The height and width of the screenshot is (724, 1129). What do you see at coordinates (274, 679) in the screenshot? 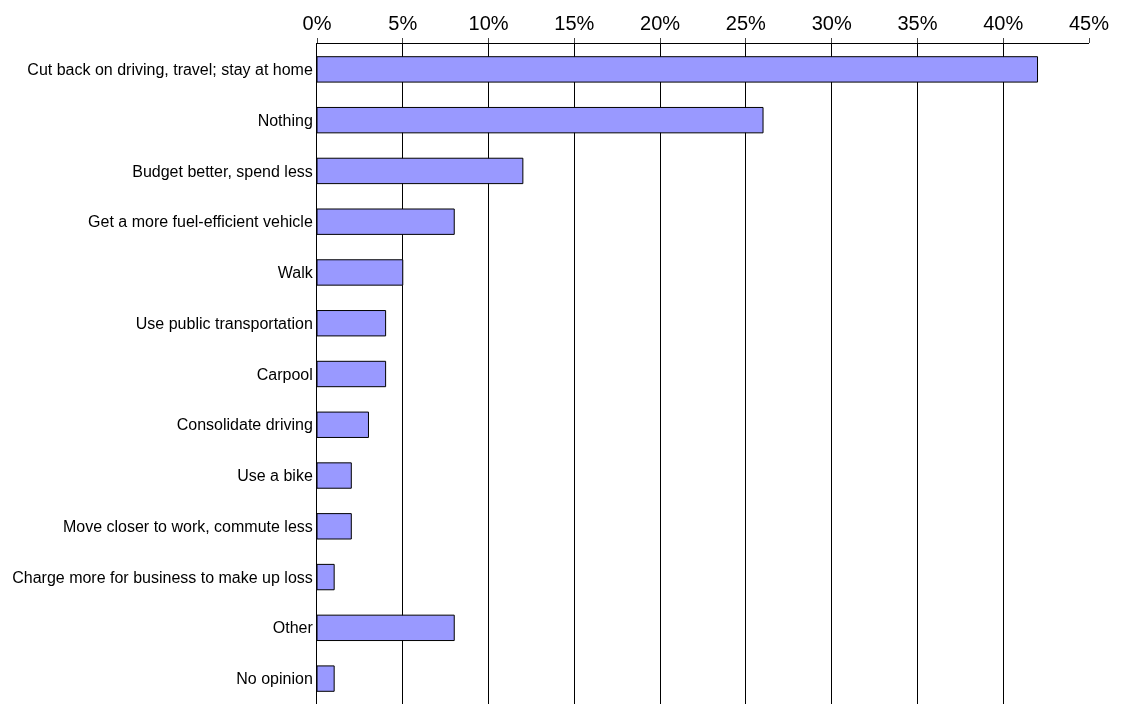
I see `y-tick-label: No opinion` at bounding box center [274, 679].